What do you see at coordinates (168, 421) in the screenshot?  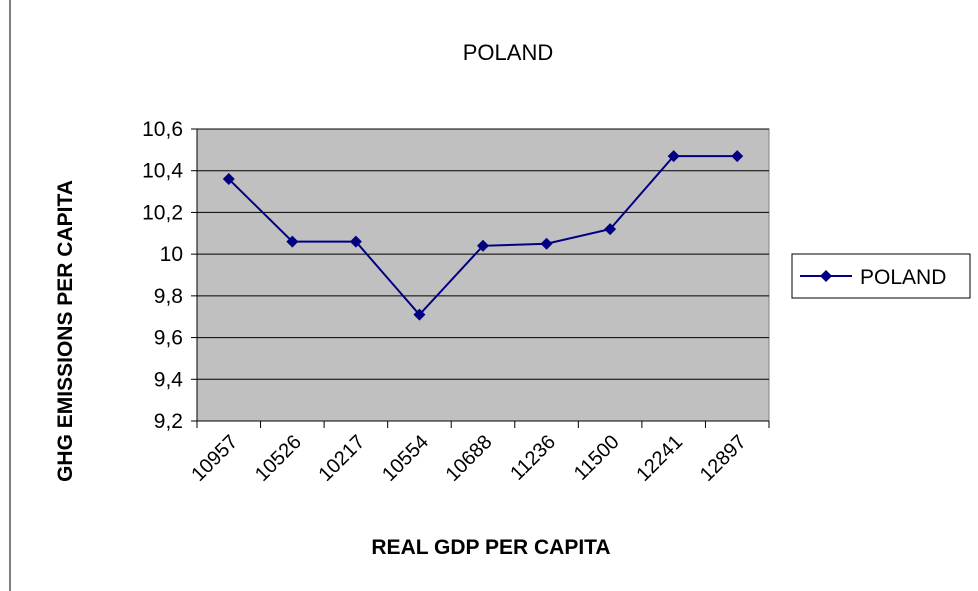 I see `y-tick-label: 9,2` at bounding box center [168, 421].